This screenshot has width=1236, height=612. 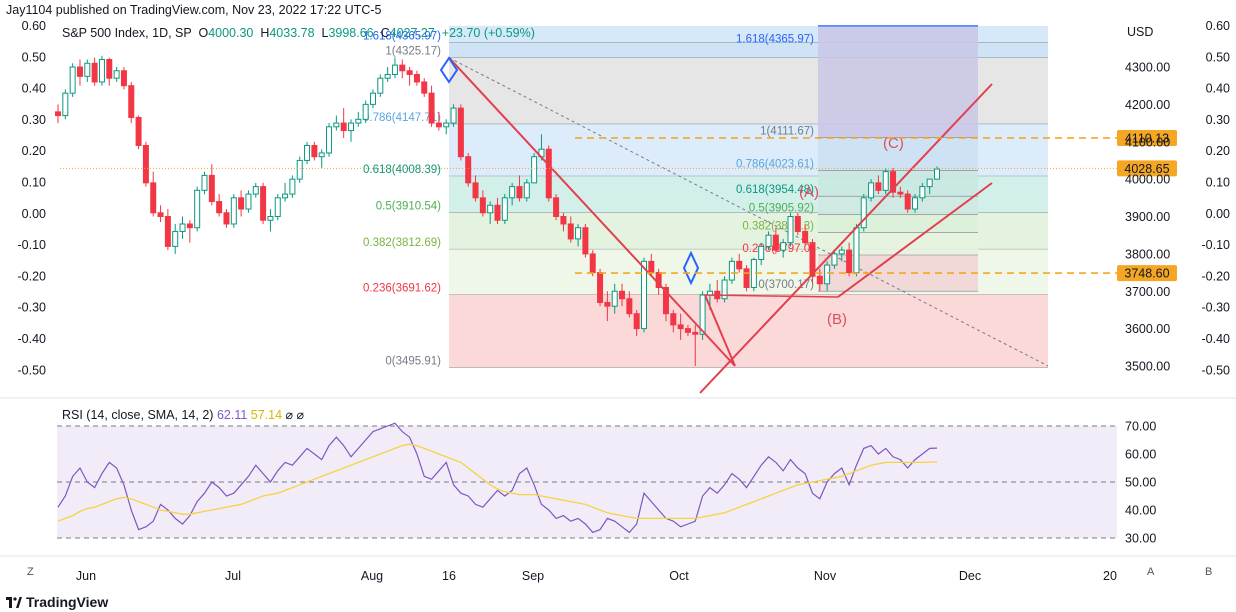 What do you see at coordinates (915, 240) in the screenshot?
I see `lower-channel-line` at bounding box center [915, 240].